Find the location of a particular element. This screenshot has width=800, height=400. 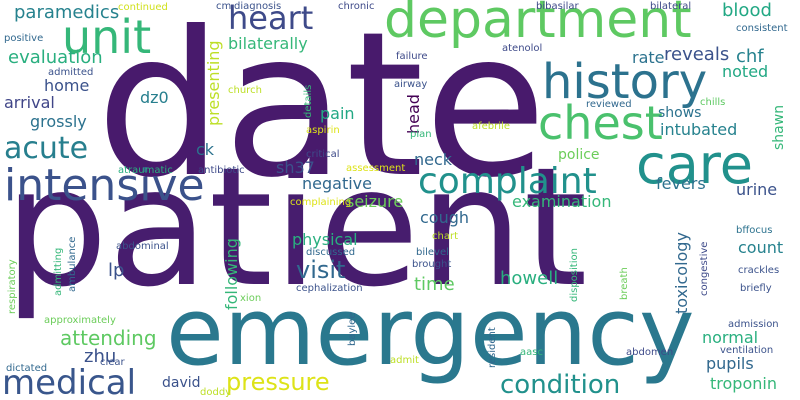

word-arrival: arrival is located at coordinates (29, 102).